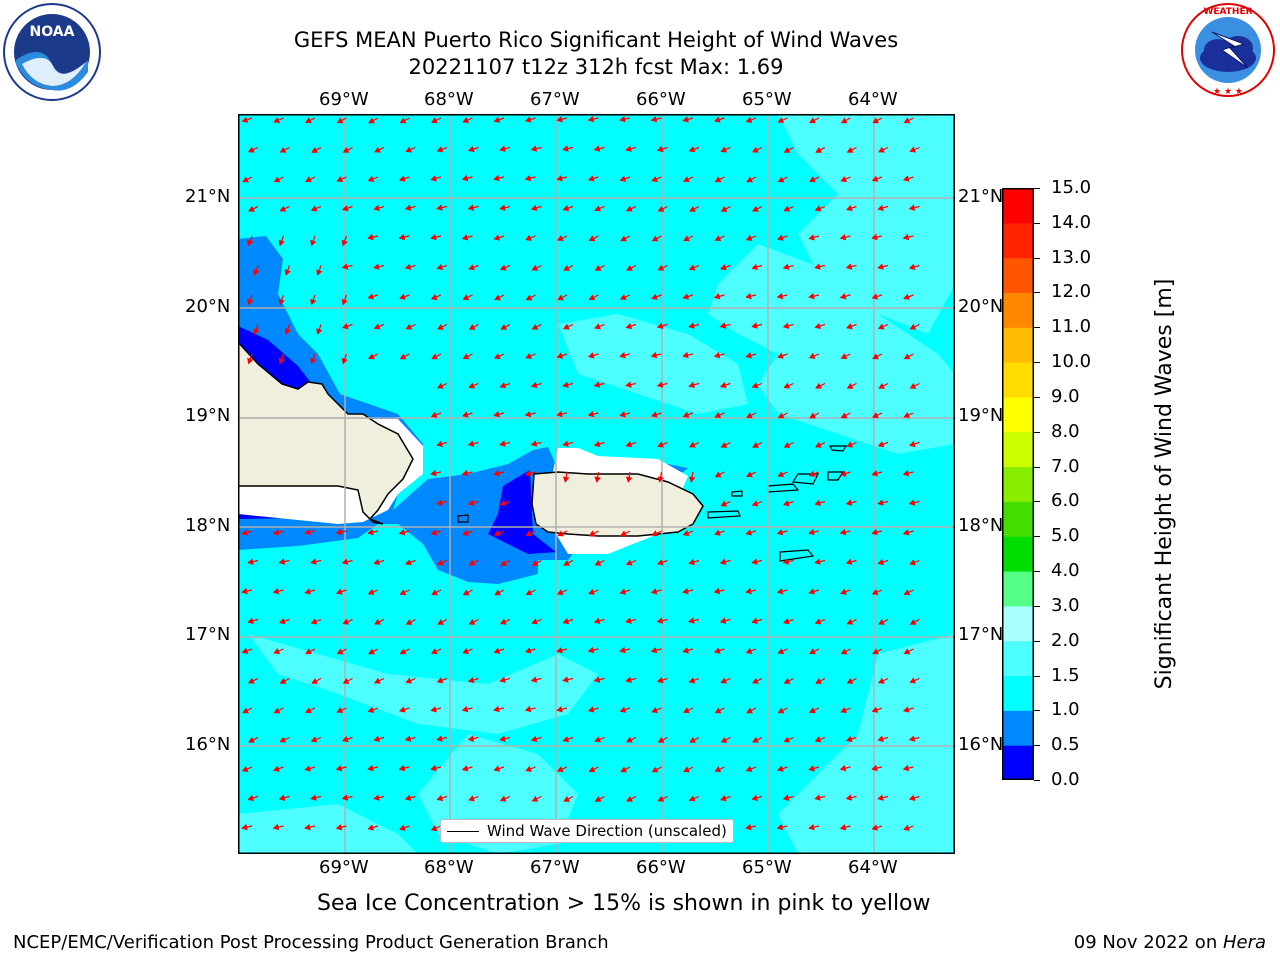 The image size is (1280, 960). Describe the element at coordinates (596, 67) in the screenshot. I see `chart-subtitle: 20221107 t12z 312h fcst Max: 1.69` at that location.